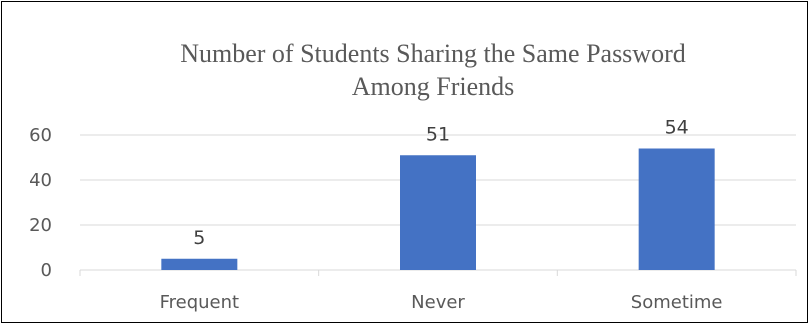 This screenshot has height=324, width=809. Describe the element at coordinates (438, 212) in the screenshot. I see `bar-never` at that location.